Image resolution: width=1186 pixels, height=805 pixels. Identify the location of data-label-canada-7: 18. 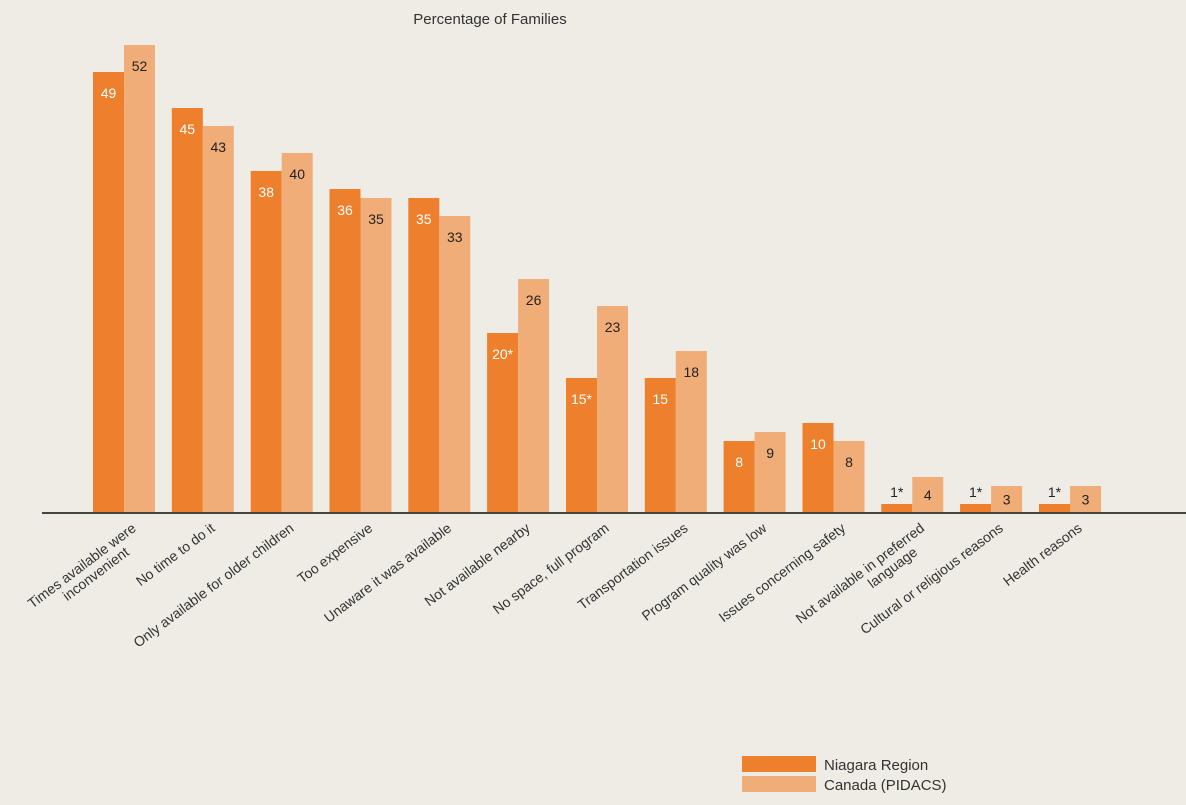
(692, 372).